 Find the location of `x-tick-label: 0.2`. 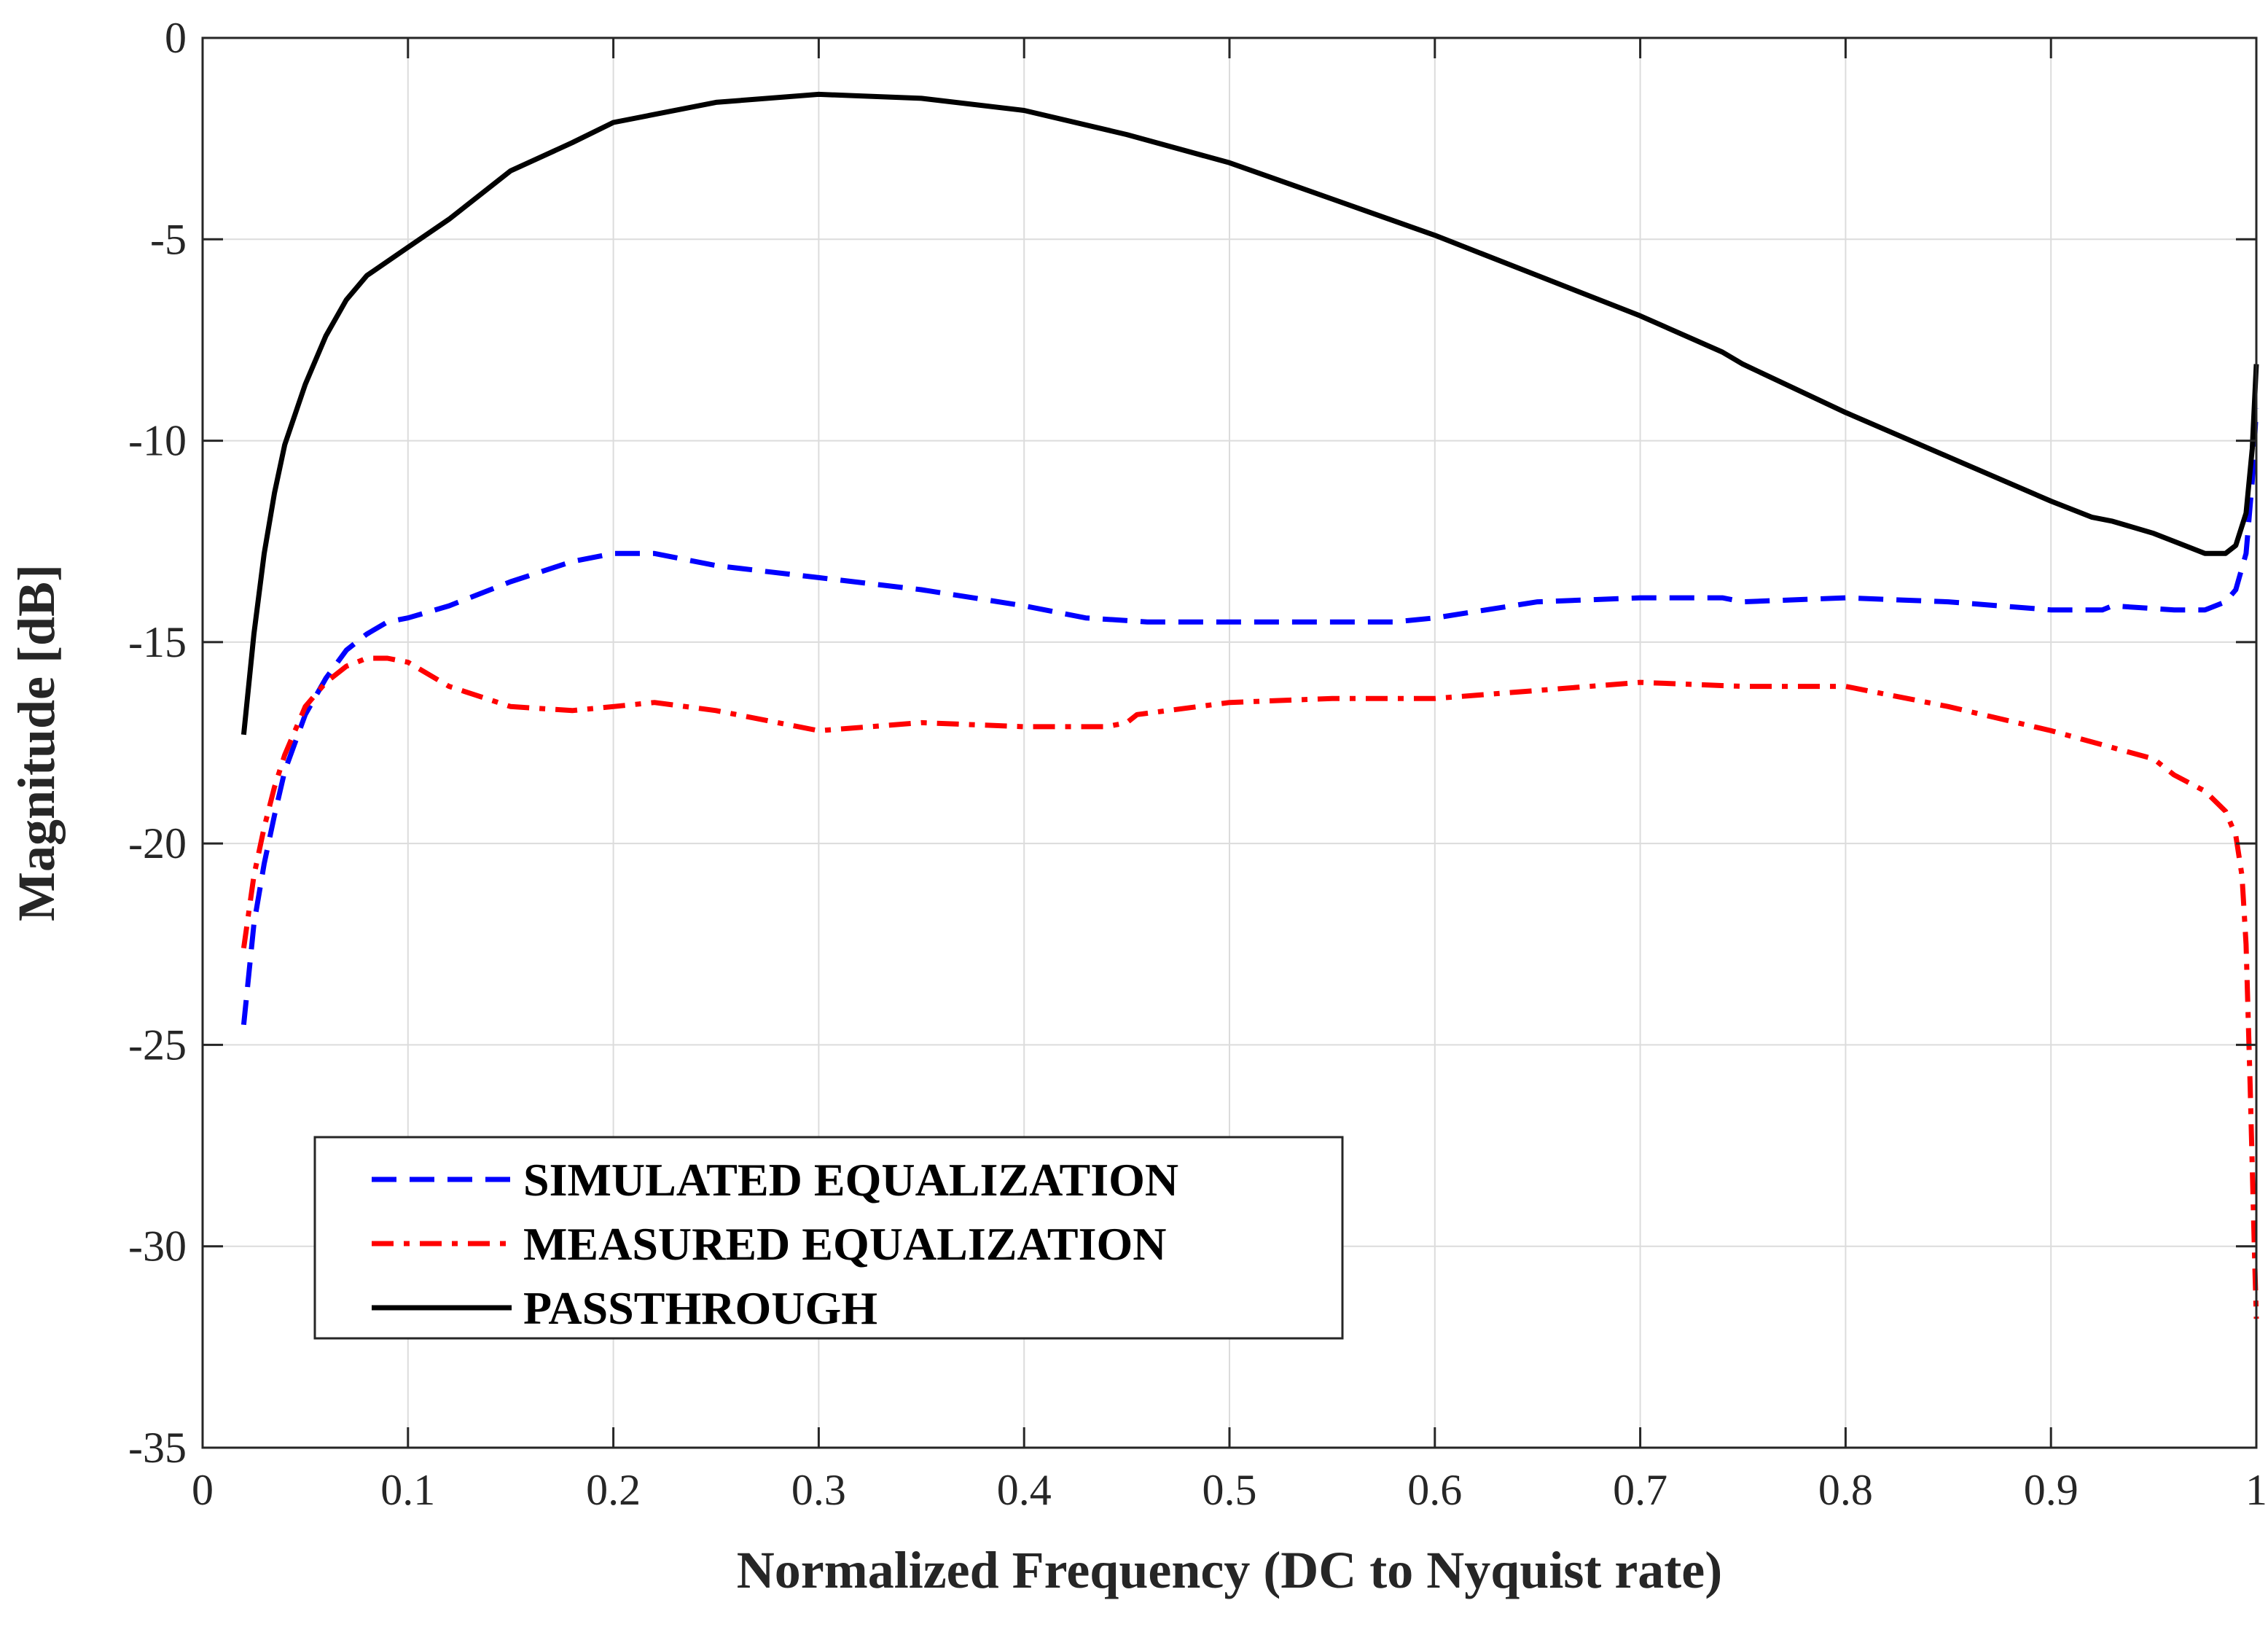

x-tick-label: 0.2 is located at coordinates (613, 1490).